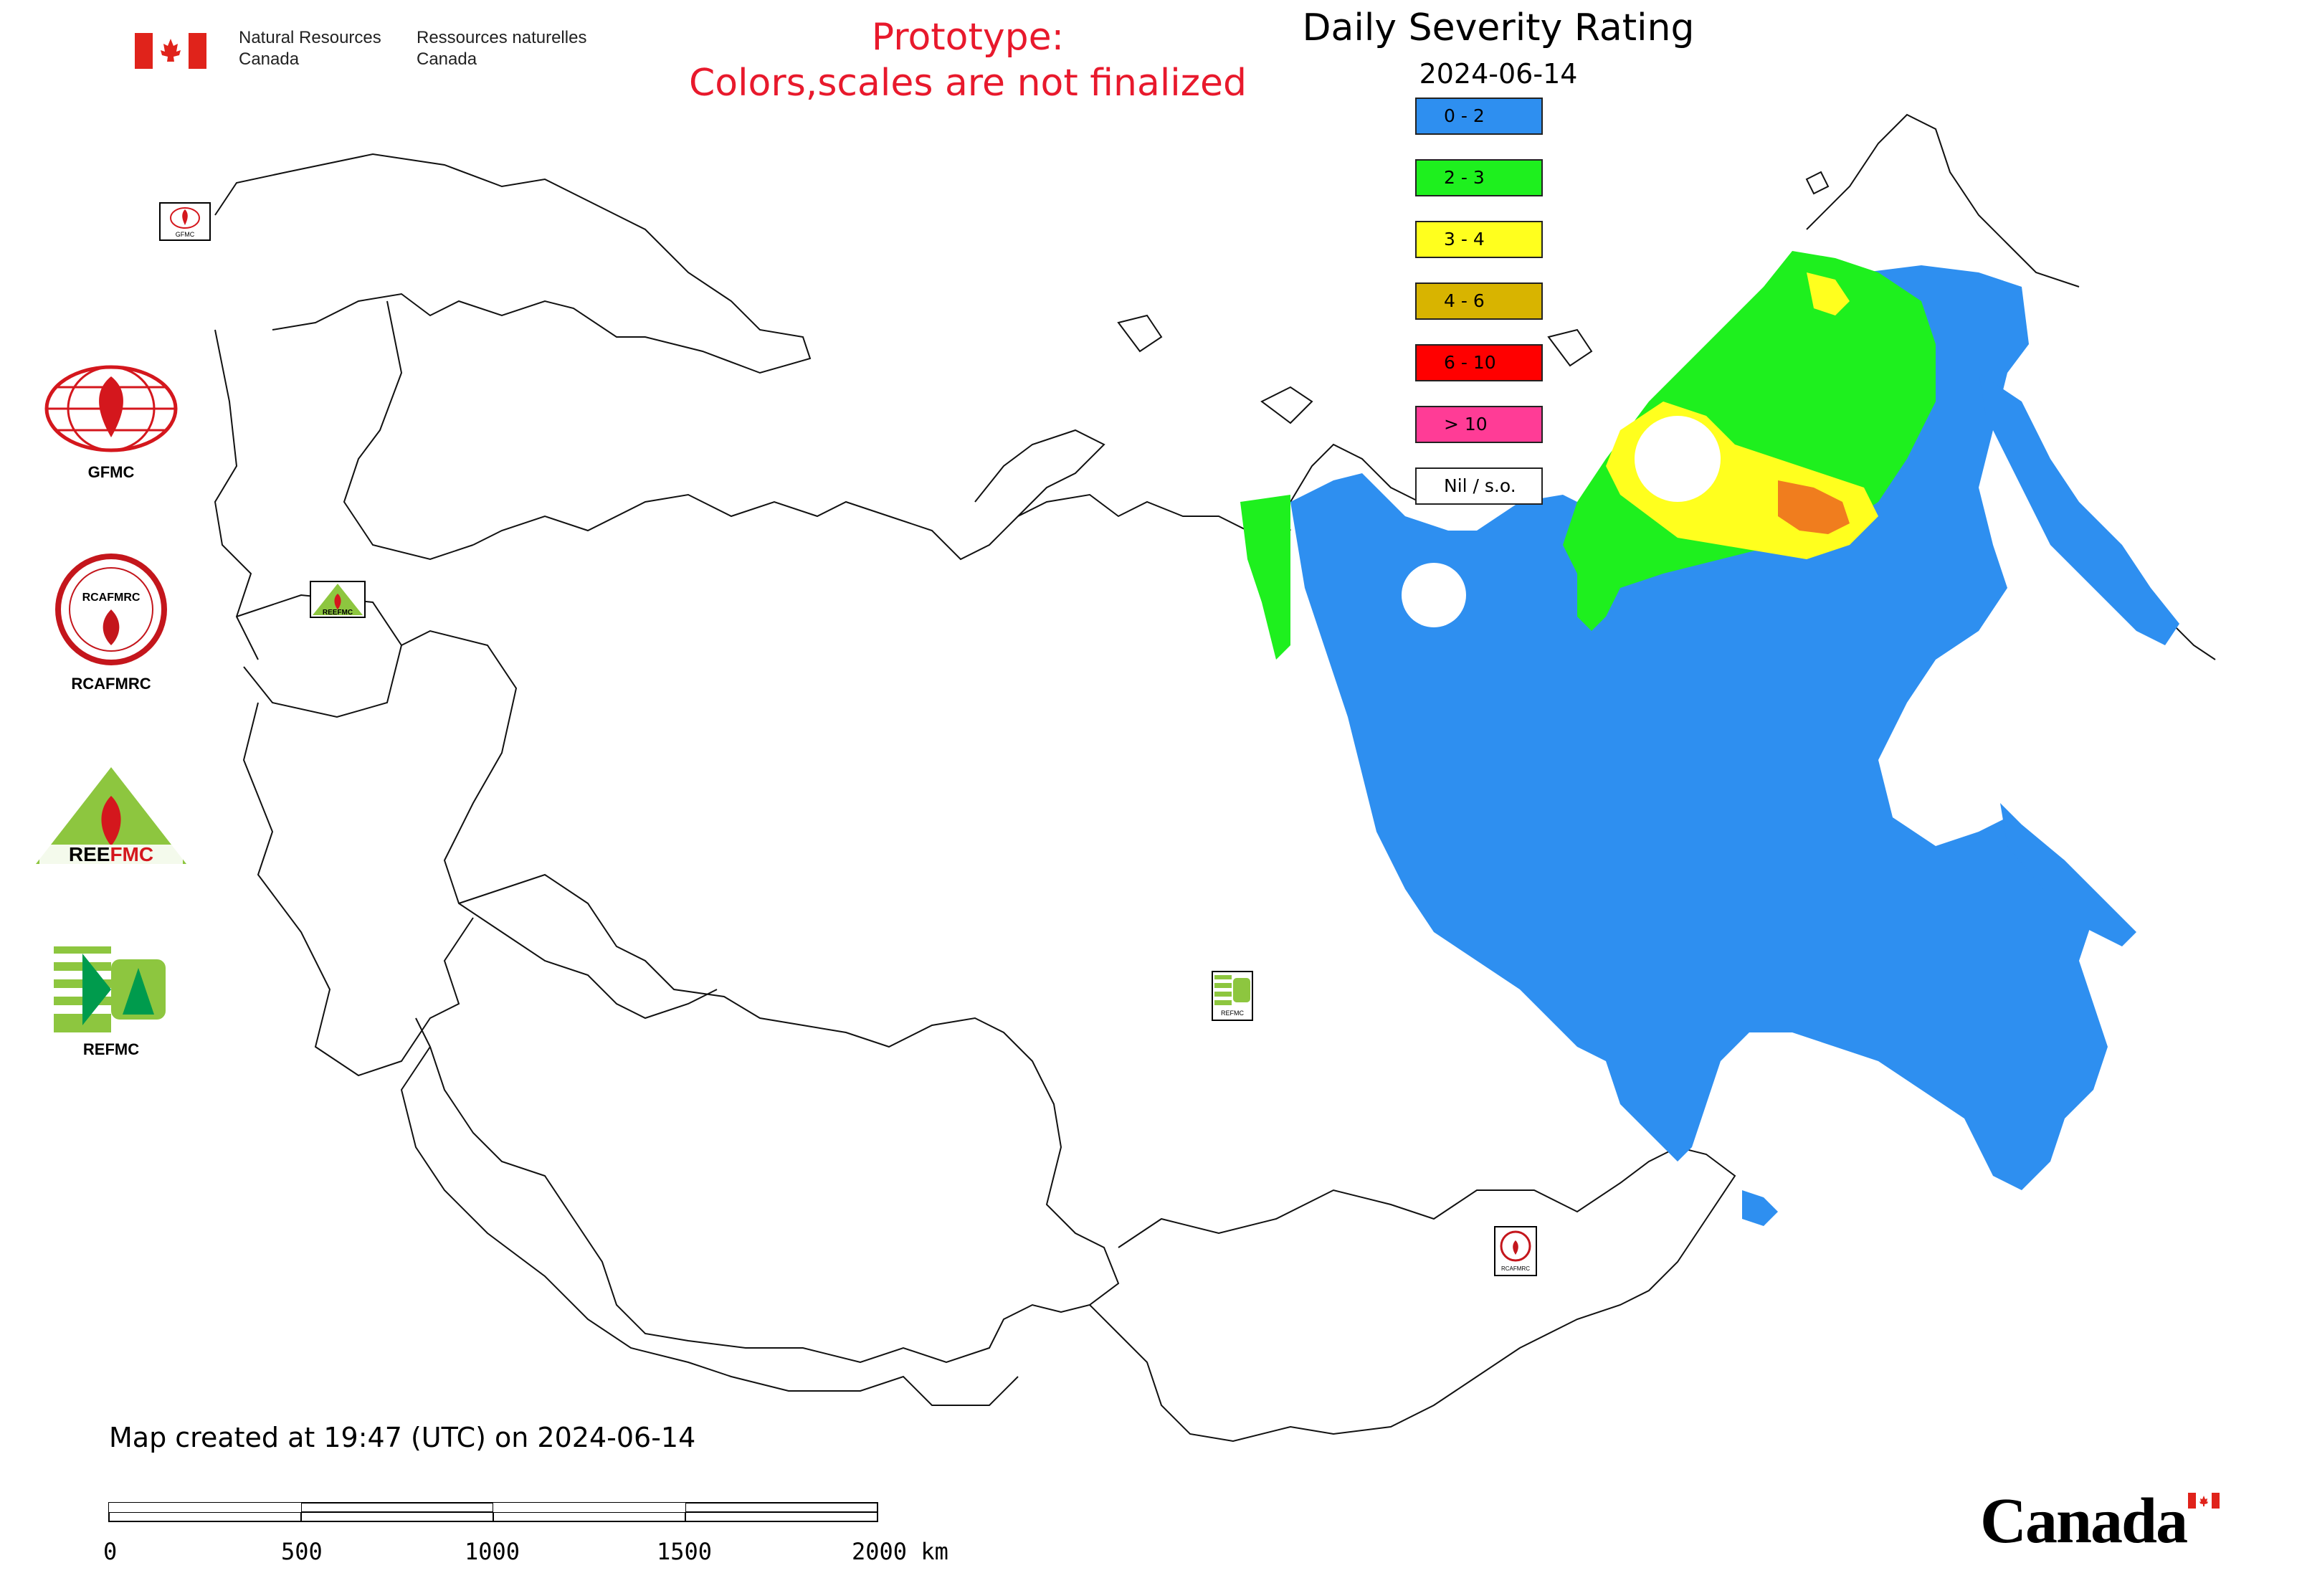 The height and width of the screenshot is (1596, 2302). I want to click on rcafmrc-stamp-icon: RCAFMRC, so click(1516, 1251).